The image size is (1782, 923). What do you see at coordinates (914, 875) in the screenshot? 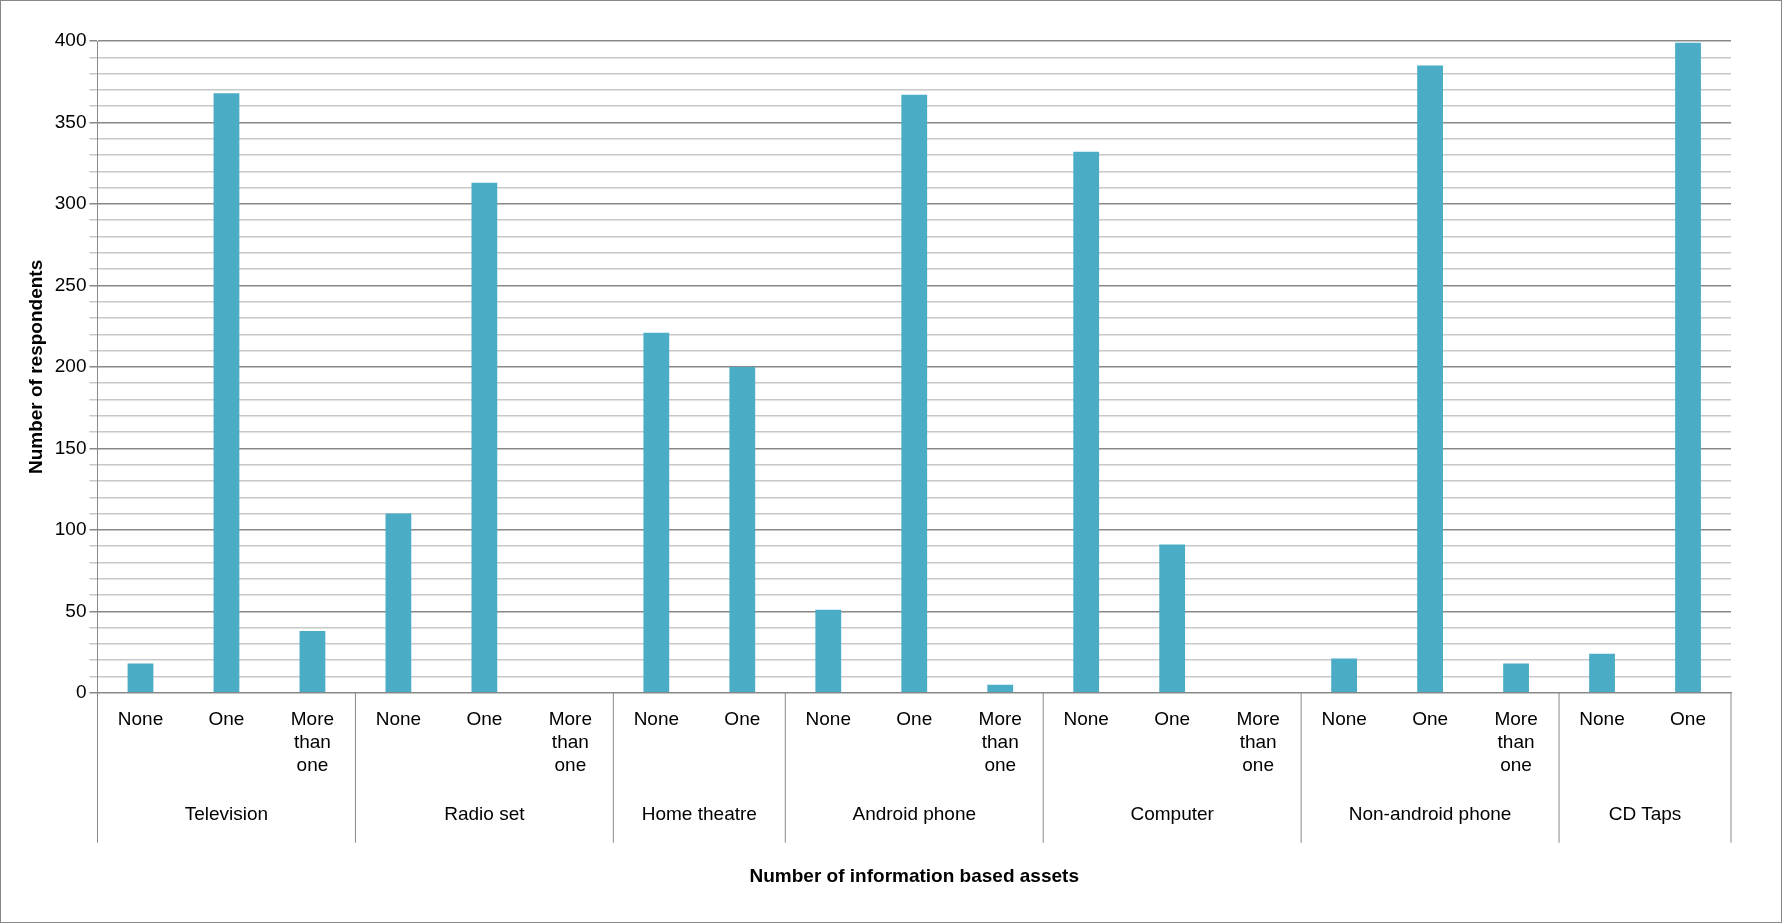
I see `x-axis-title: Number of information based assets` at bounding box center [914, 875].